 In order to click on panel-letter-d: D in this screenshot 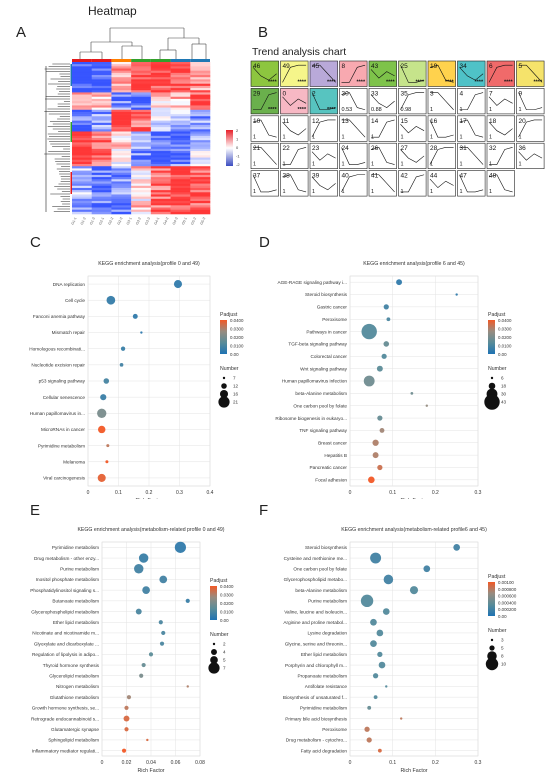, I will do `click(264, 242)`.